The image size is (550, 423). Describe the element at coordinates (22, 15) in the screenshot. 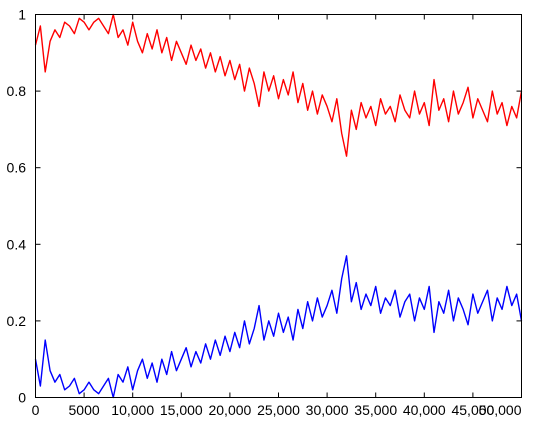

I see `y-tick-label: 1` at that location.